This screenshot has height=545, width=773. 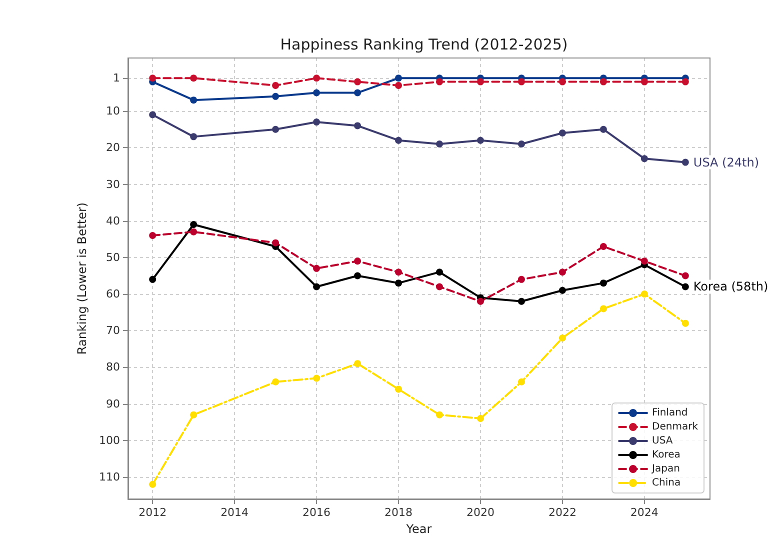 What do you see at coordinates (113, 111) in the screenshot?
I see `y-tick-label: 10` at bounding box center [113, 111].